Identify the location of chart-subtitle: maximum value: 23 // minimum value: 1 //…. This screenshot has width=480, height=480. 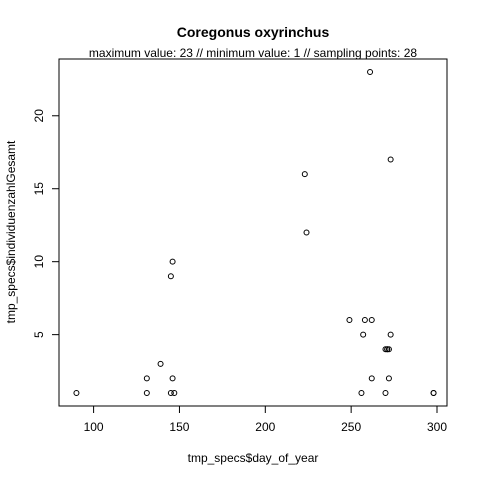
(253, 53).